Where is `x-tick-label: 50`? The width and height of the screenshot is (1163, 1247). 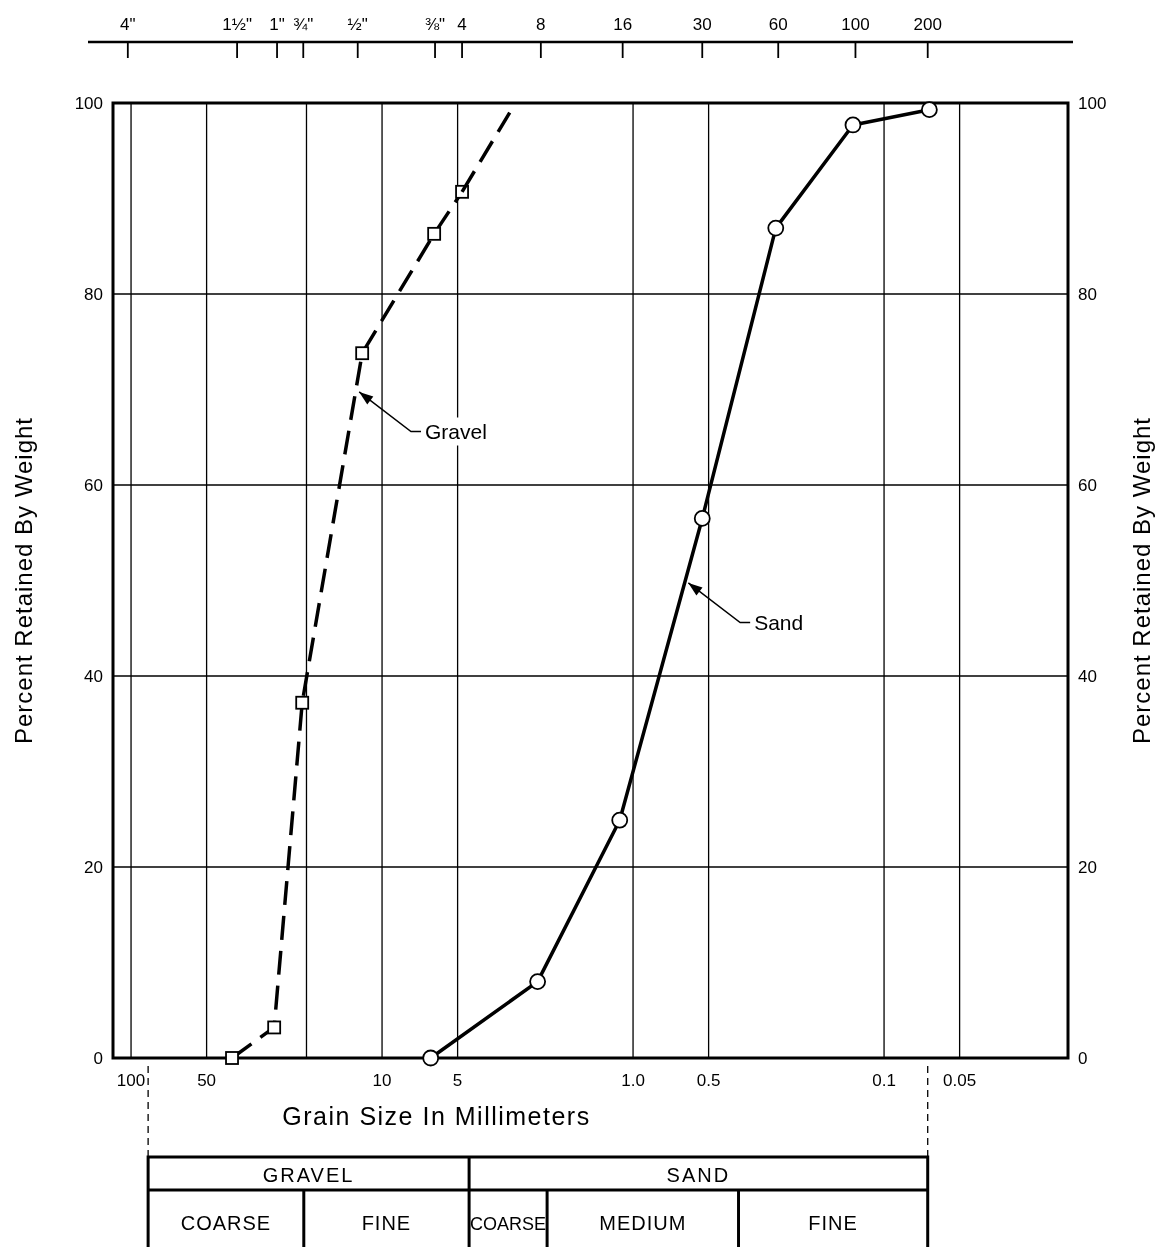
x-tick-label: 50 is located at coordinates (207, 1080).